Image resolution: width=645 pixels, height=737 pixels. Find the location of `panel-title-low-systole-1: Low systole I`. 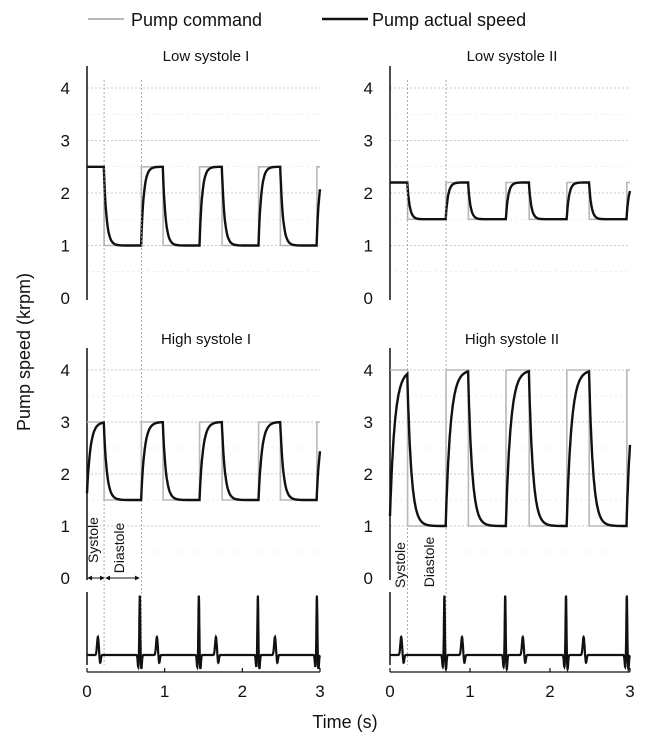

panel-title-low-systole-1: Low systole I is located at coordinates (206, 56).